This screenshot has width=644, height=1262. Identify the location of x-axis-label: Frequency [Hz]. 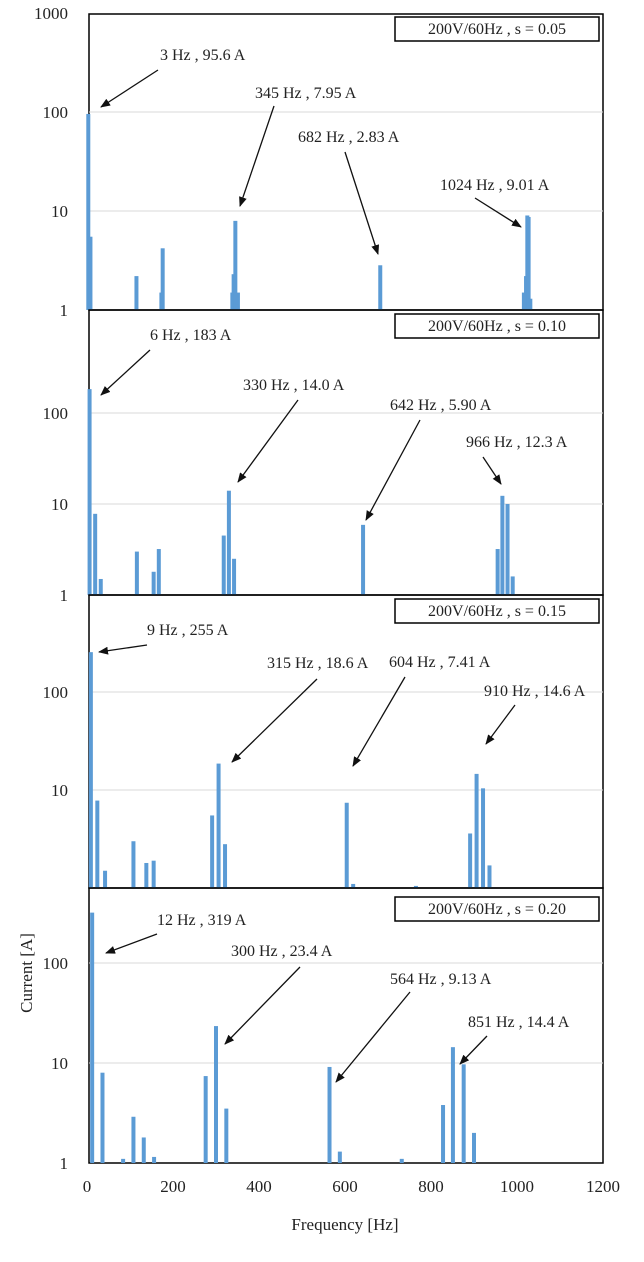
(344, 1224).